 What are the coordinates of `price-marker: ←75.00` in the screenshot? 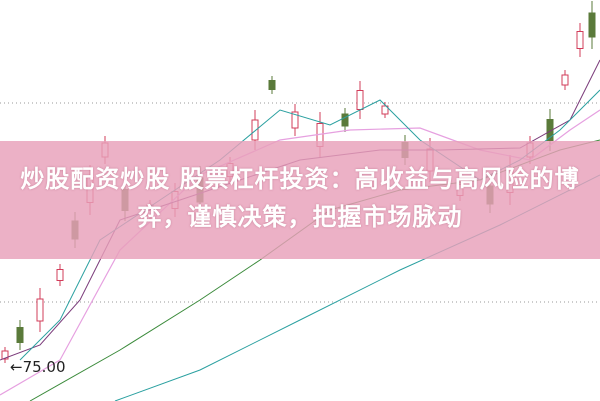 It's located at (38, 367).